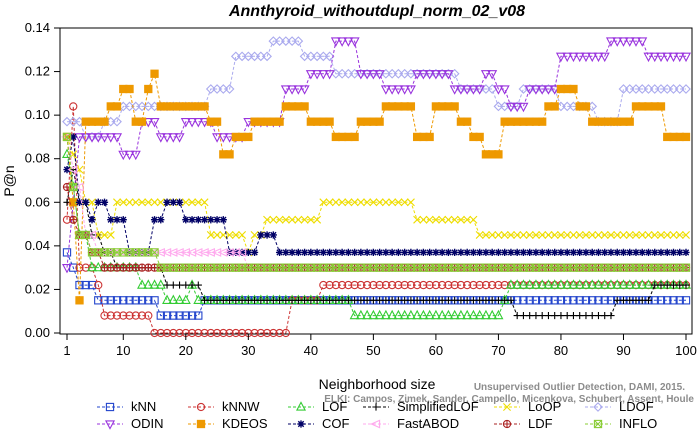 This screenshot has height=434, width=699. I want to click on y-tick-label: 0.10, so click(37, 114).